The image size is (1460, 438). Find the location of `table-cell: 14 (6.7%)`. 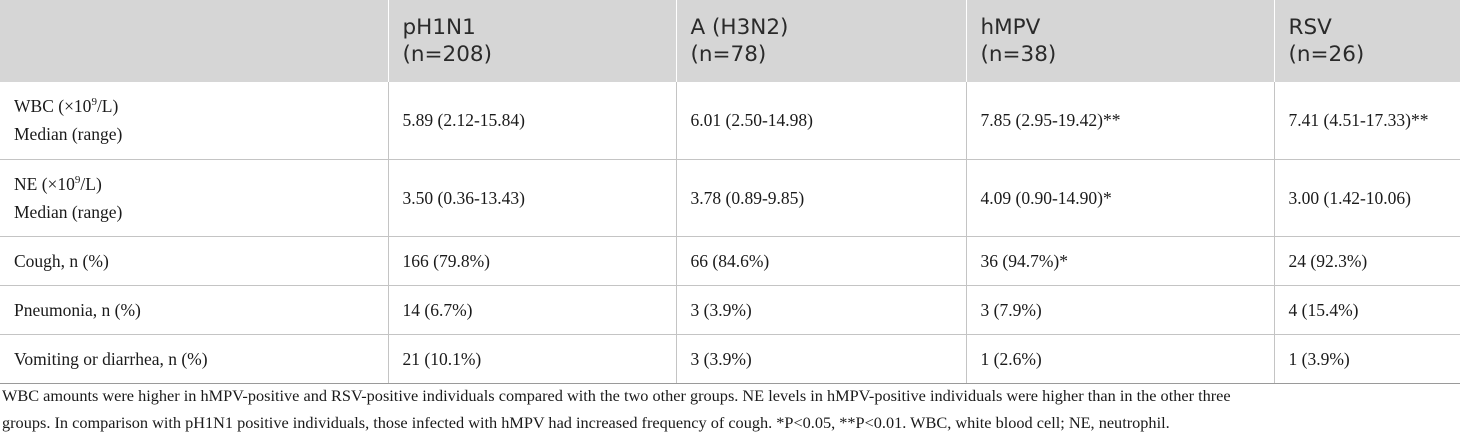

table-cell: 14 (6.7%) is located at coordinates (531, 310).